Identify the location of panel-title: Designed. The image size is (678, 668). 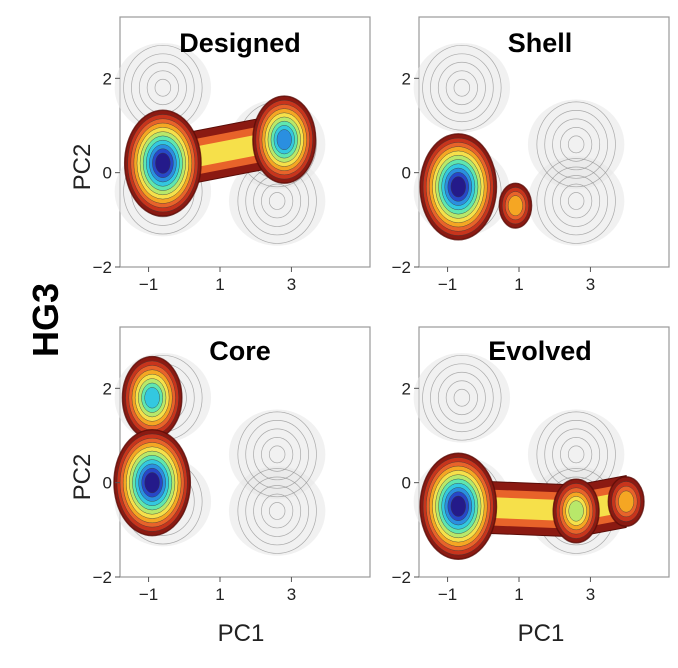
(240, 43).